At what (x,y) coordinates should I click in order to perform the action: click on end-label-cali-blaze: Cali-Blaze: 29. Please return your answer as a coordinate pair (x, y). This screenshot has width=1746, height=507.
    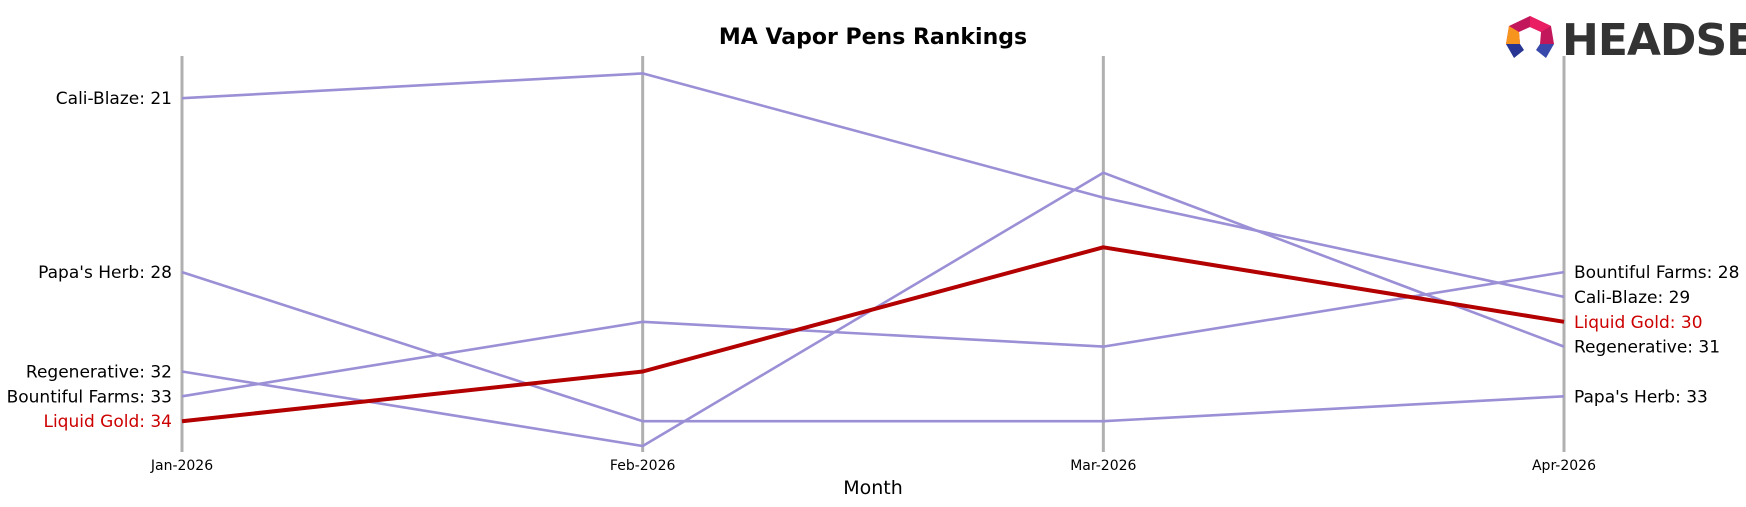
    Looking at the image, I should click on (1632, 298).